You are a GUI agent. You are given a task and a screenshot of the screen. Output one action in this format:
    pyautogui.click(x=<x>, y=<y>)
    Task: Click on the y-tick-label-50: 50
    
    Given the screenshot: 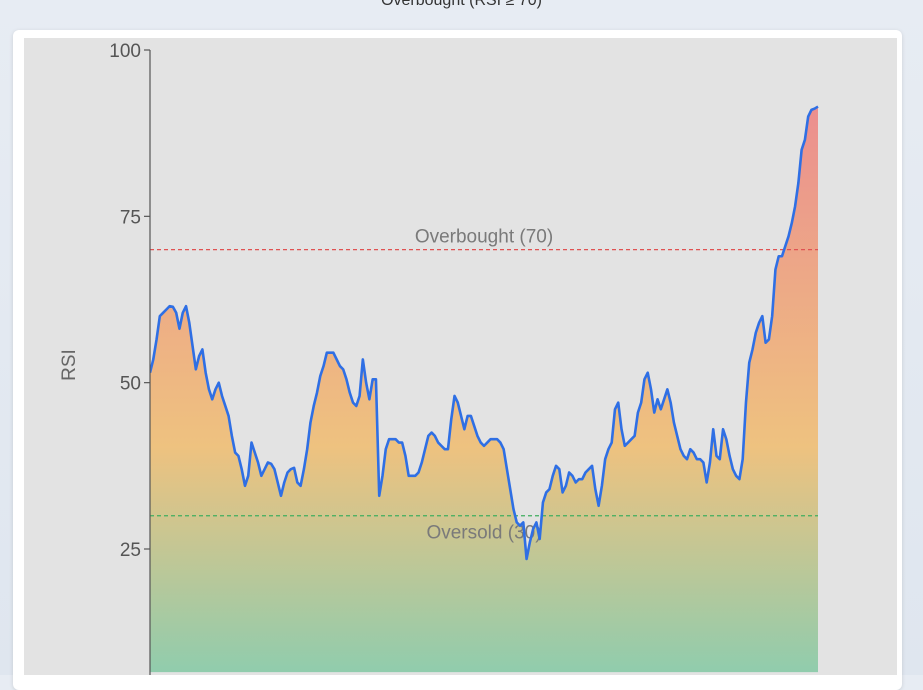 What is the action you would take?
    pyautogui.click(x=130, y=384)
    